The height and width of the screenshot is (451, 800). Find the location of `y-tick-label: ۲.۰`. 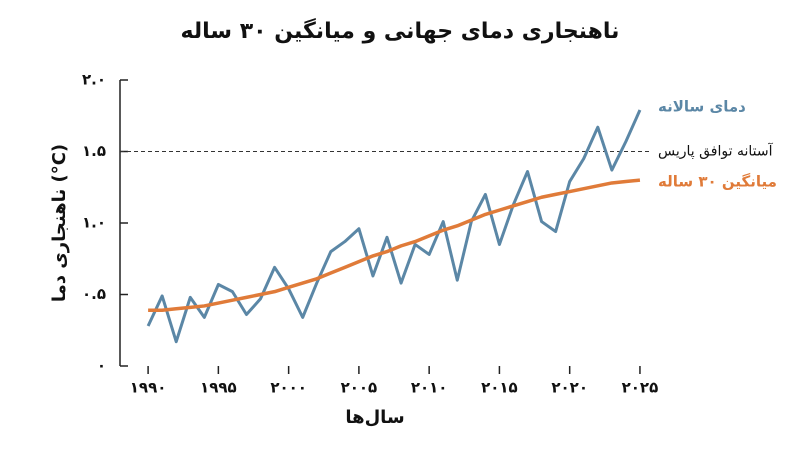

y-tick-label: ۲.۰ is located at coordinates (94, 80).